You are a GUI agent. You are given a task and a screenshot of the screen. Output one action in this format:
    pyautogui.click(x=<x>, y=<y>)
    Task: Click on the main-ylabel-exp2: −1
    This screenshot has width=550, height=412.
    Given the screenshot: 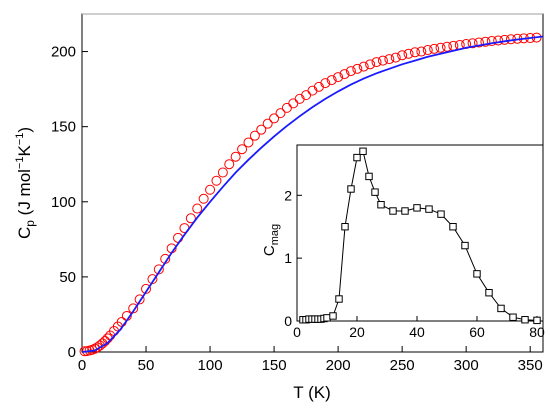 What is the action you would take?
    pyautogui.click(x=20, y=139)
    